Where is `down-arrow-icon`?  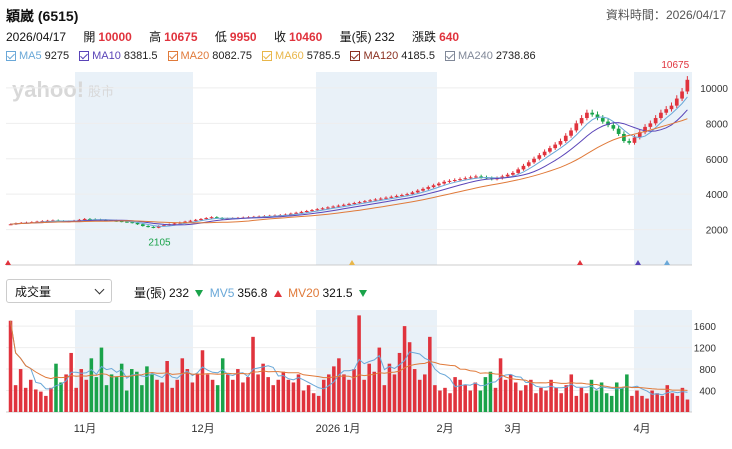 down-arrow-icon is located at coordinates (362, 293).